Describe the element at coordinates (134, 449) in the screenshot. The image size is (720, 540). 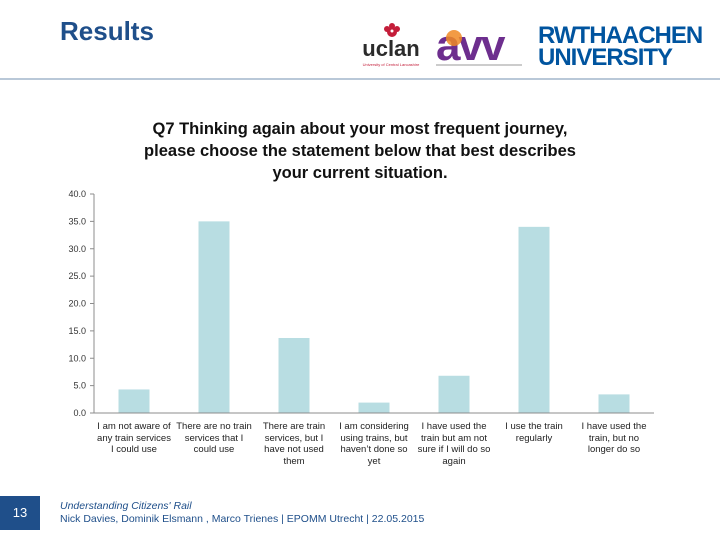
I see `x-tick-label-line: I could use` at that location.